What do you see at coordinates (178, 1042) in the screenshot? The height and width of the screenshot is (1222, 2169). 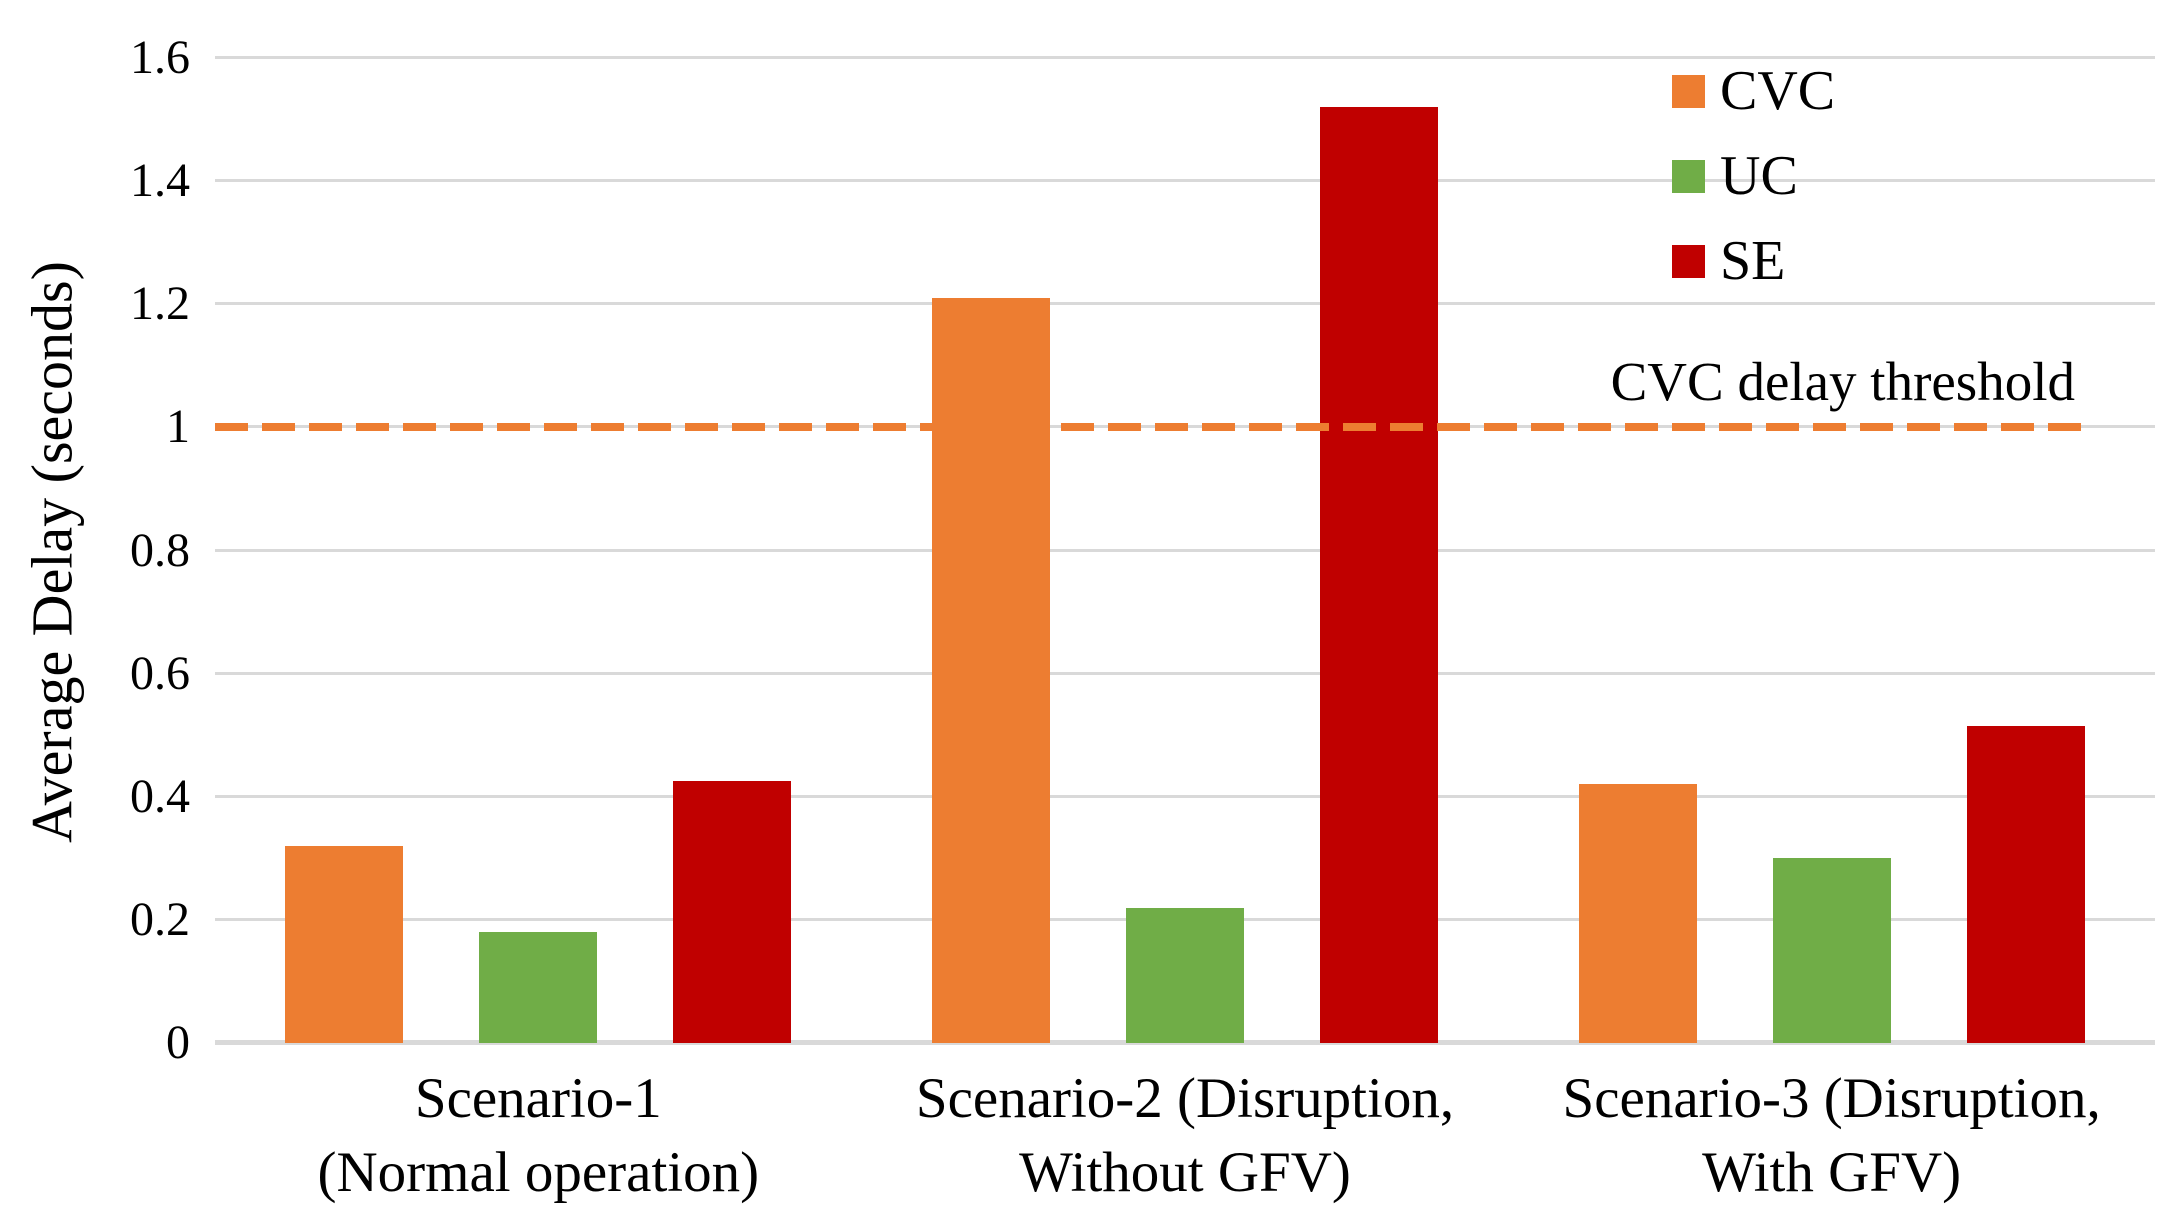 I see `y-tick-label-0: 0` at bounding box center [178, 1042].